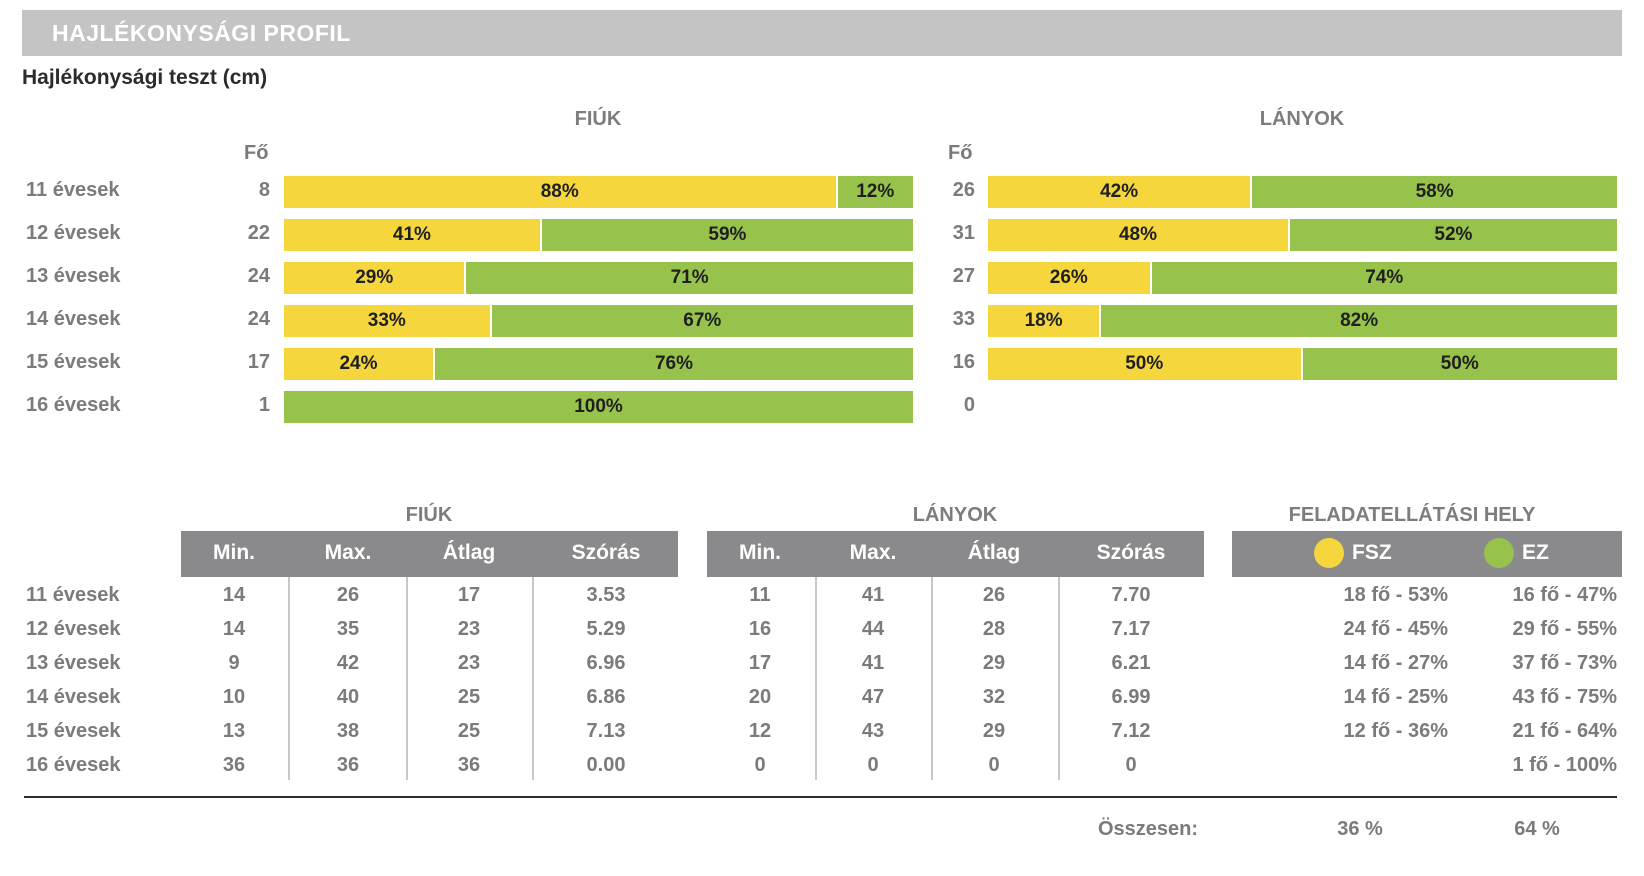  I want to click on table-col-header: Átlag, so click(994, 552).